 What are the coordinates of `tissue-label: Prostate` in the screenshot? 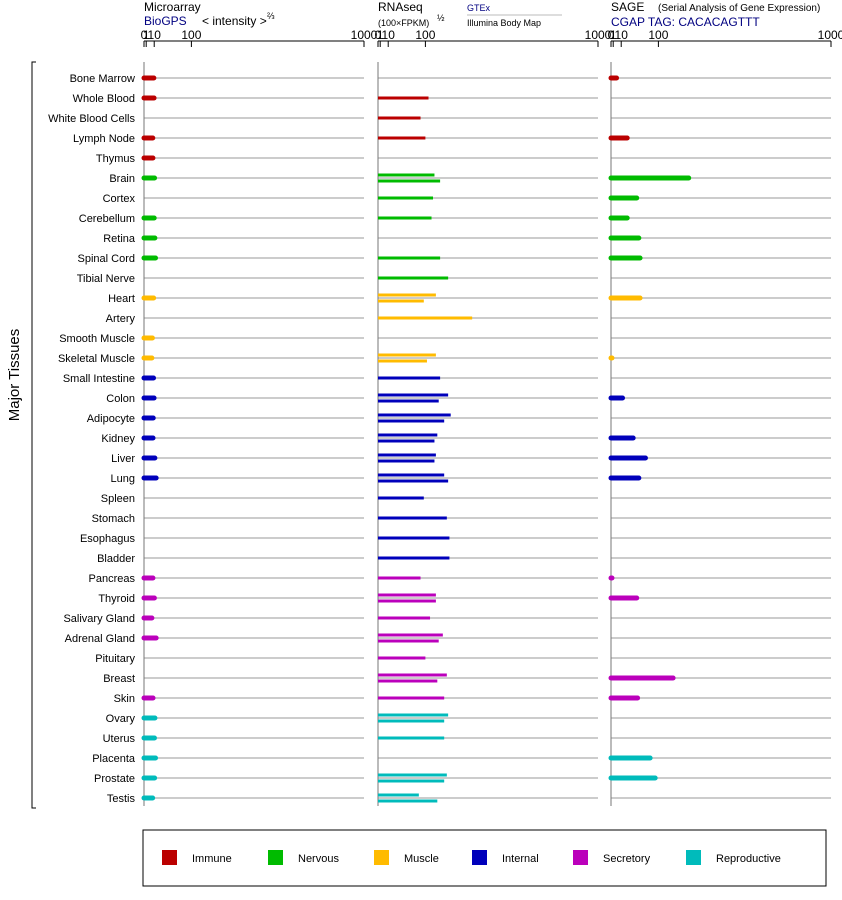 It's located at (114, 779).